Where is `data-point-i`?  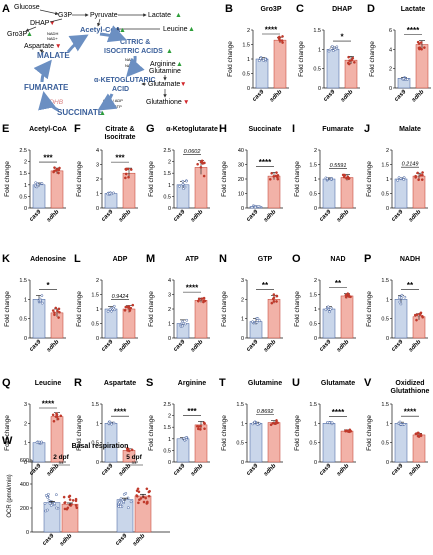 data-point-i is located at coordinates (327, 178).